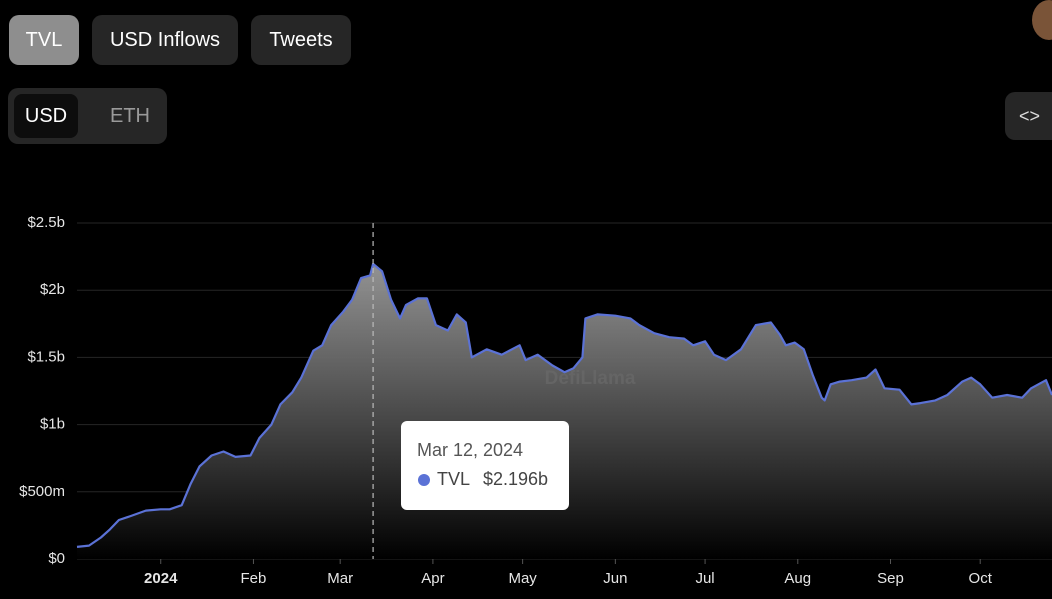 The height and width of the screenshot is (599, 1052). Describe the element at coordinates (130, 115) in the screenshot. I see `toggle-eth: ETH` at that location.